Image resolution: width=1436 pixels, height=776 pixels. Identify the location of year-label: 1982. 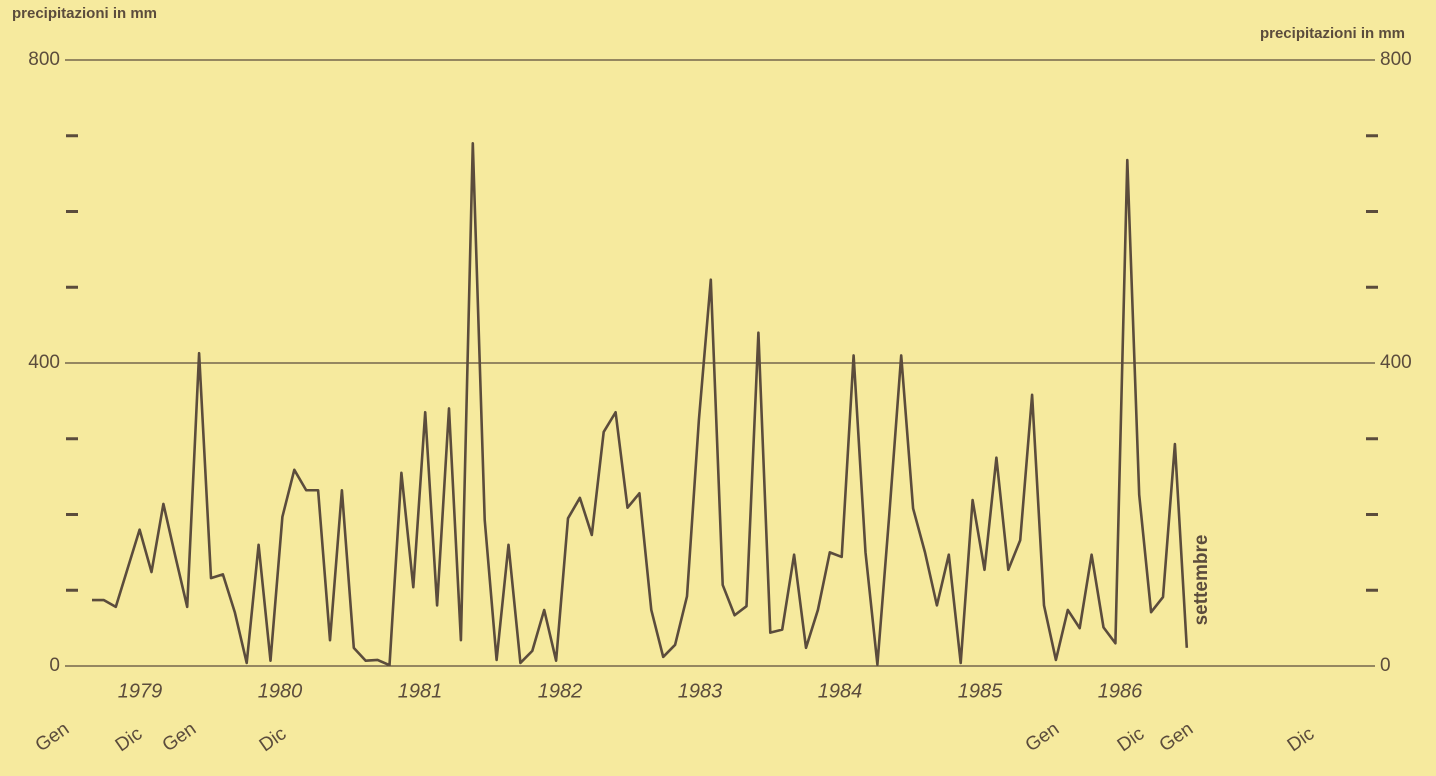
(560, 691).